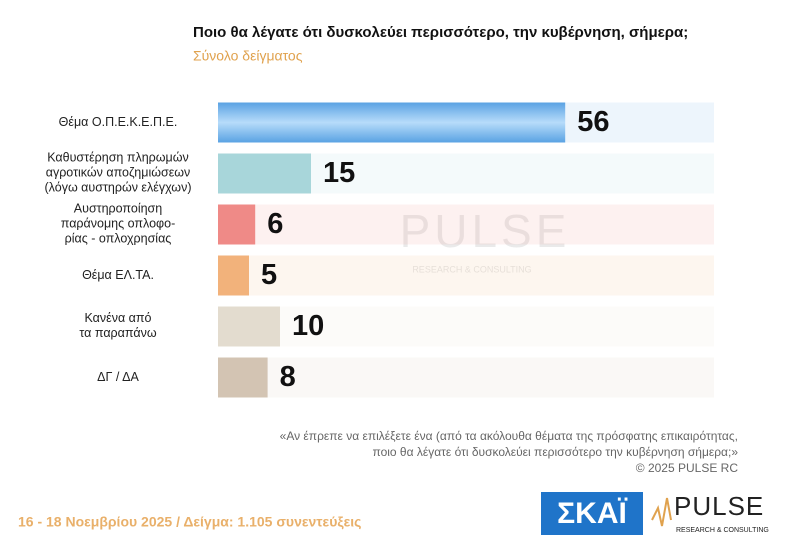  Describe the element at coordinates (248, 56) in the screenshot. I see `chart-subtitle: Σύνολο δείγματος` at that location.